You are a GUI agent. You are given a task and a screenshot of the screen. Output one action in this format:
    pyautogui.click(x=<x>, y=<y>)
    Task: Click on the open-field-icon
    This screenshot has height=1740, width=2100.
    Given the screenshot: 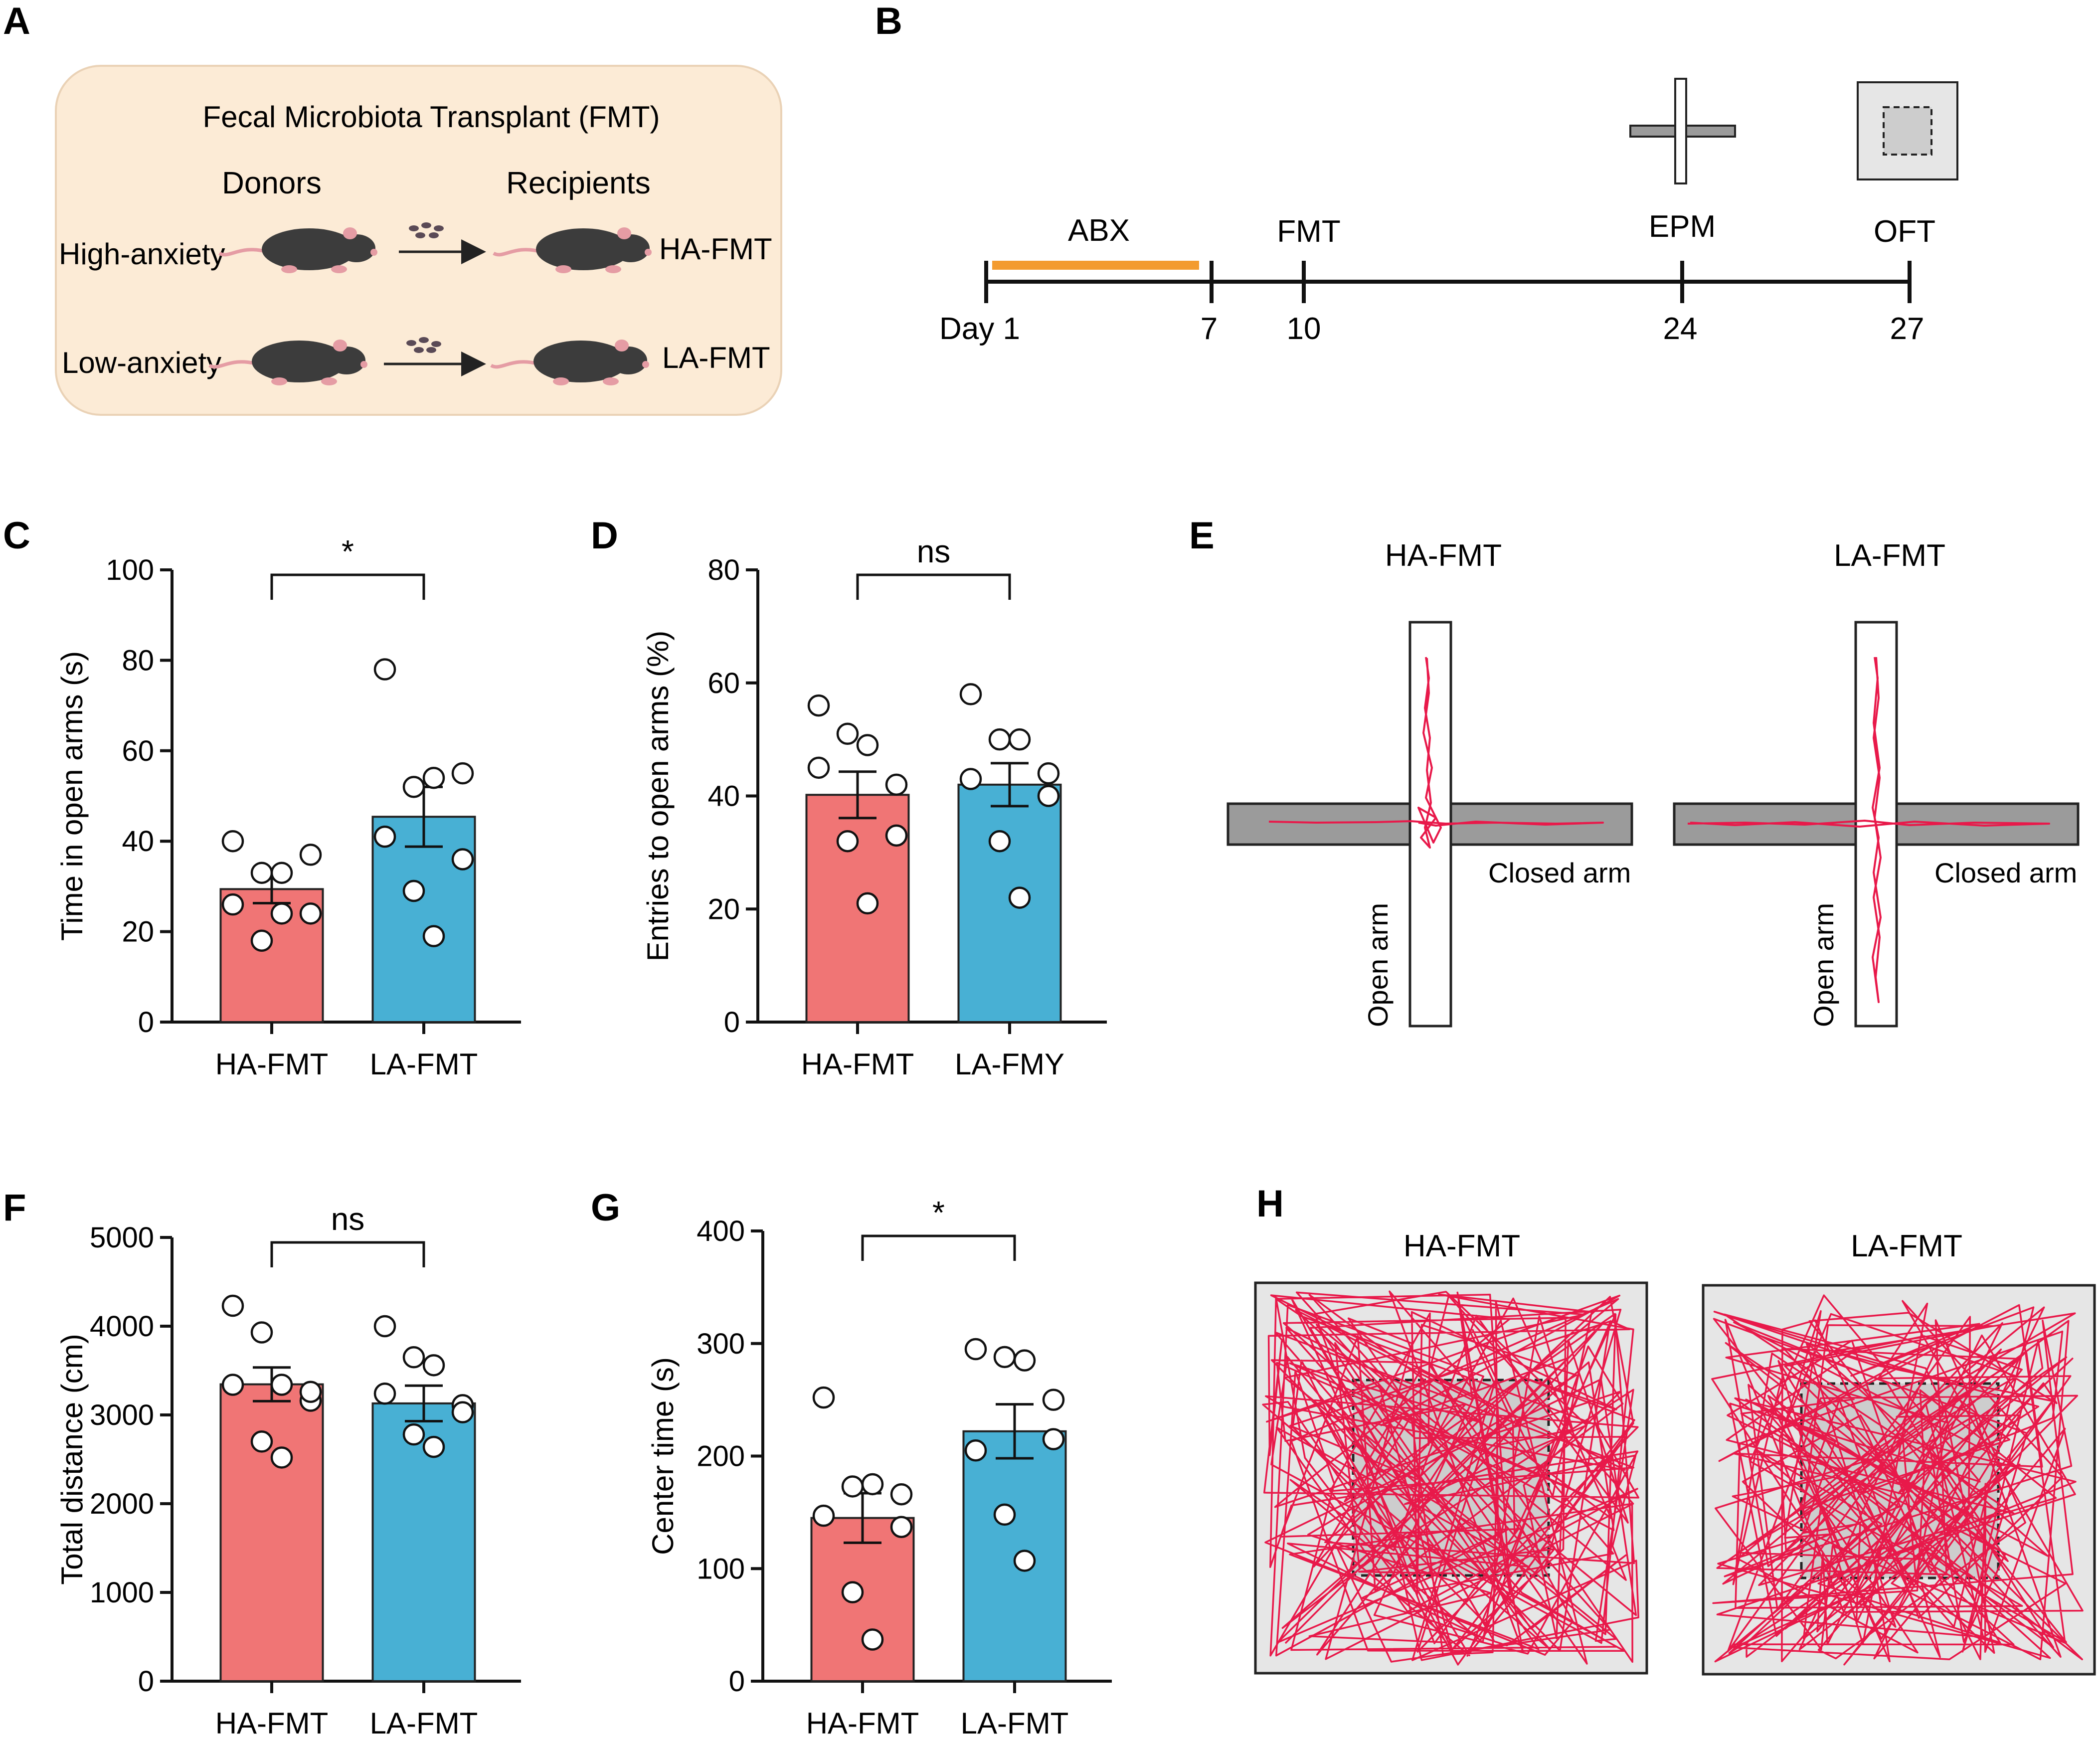 What is the action you would take?
    pyautogui.click(x=1908, y=130)
    